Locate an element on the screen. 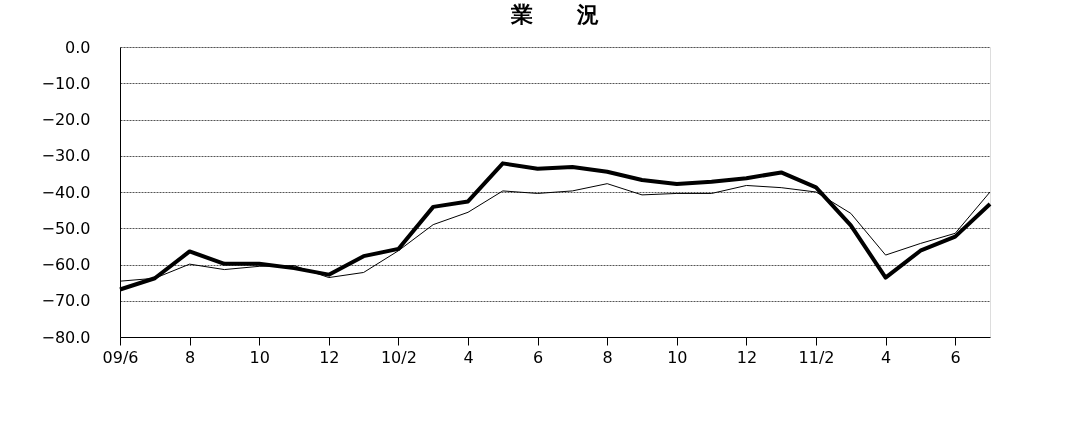 Image resolution: width=1066 pixels, height=439 pixels. x-tick-label: 09/6 is located at coordinates (120, 357).